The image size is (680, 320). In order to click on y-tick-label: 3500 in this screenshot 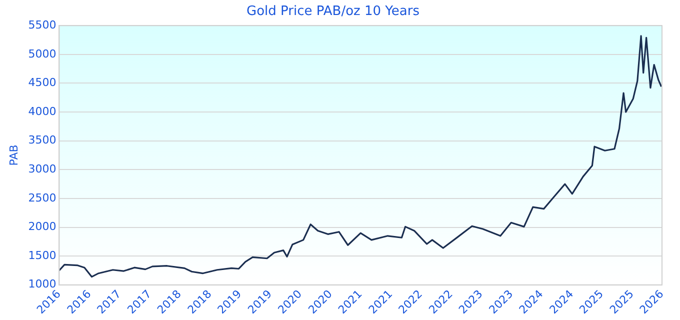, I will do `click(42, 140)`.